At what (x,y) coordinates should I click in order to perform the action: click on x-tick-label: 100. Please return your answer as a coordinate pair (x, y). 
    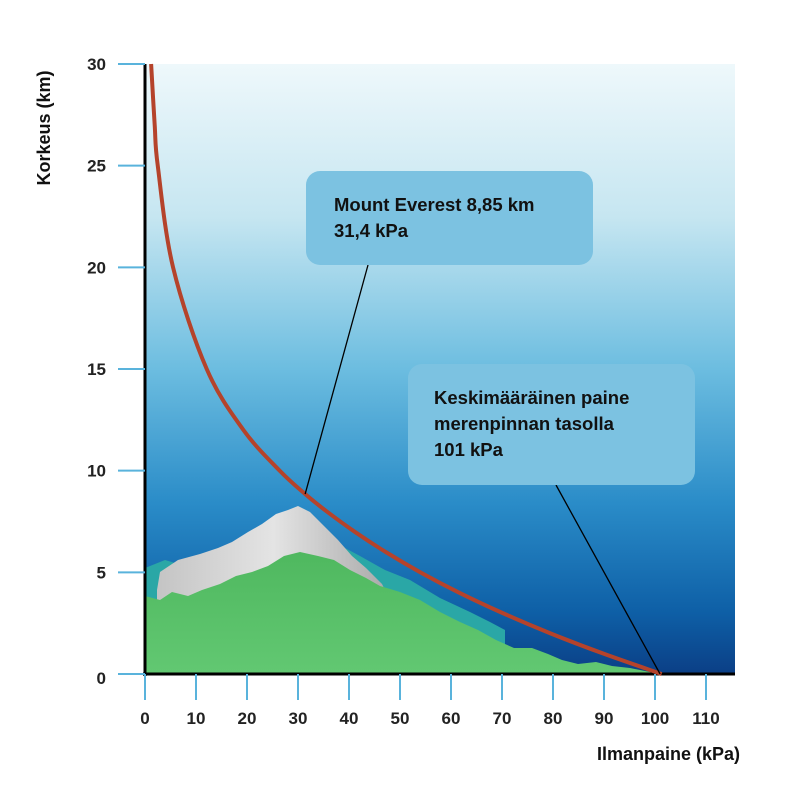
    Looking at the image, I should click on (655, 718).